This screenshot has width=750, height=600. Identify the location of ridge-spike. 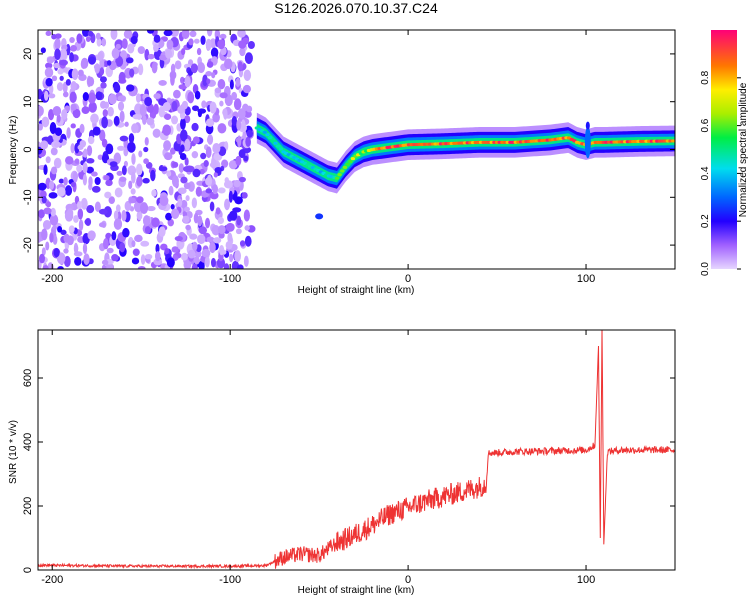
(587, 142).